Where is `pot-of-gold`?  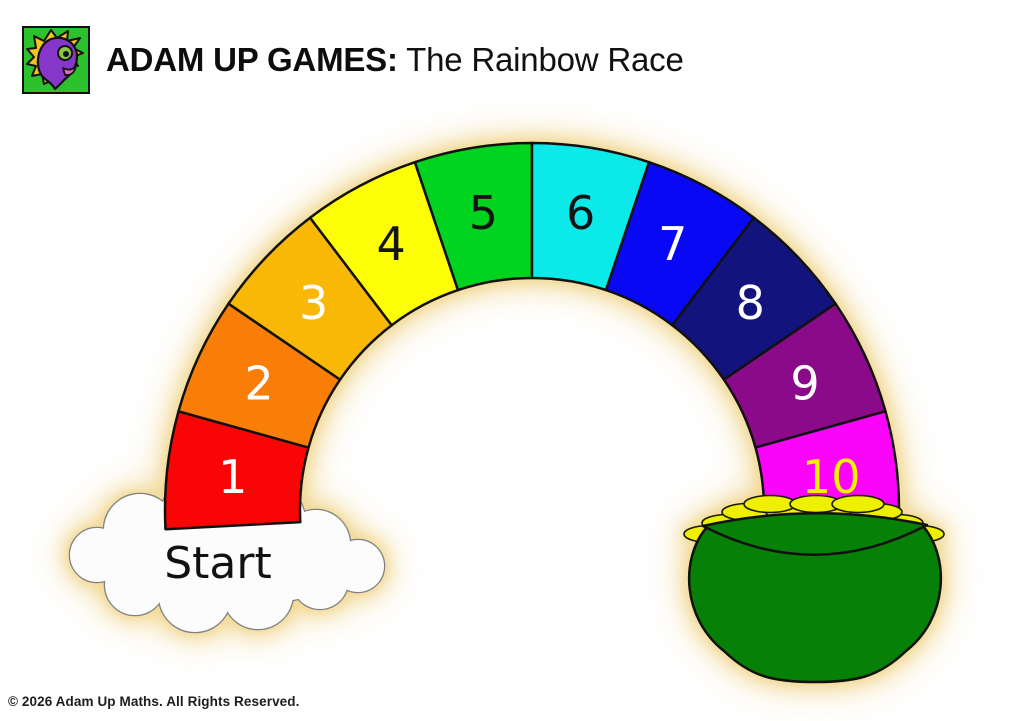 pot-of-gold is located at coordinates (814, 589).